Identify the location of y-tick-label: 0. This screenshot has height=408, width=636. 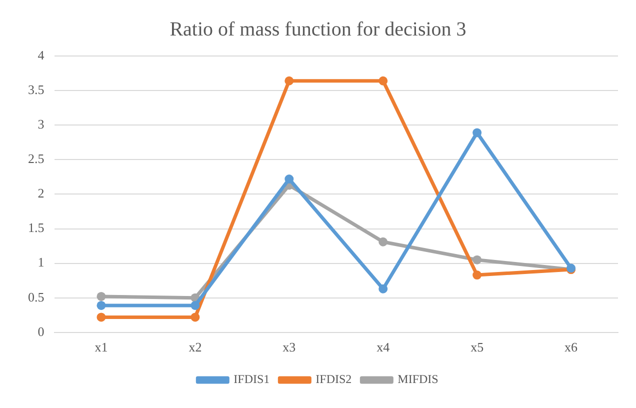
(41, 331).